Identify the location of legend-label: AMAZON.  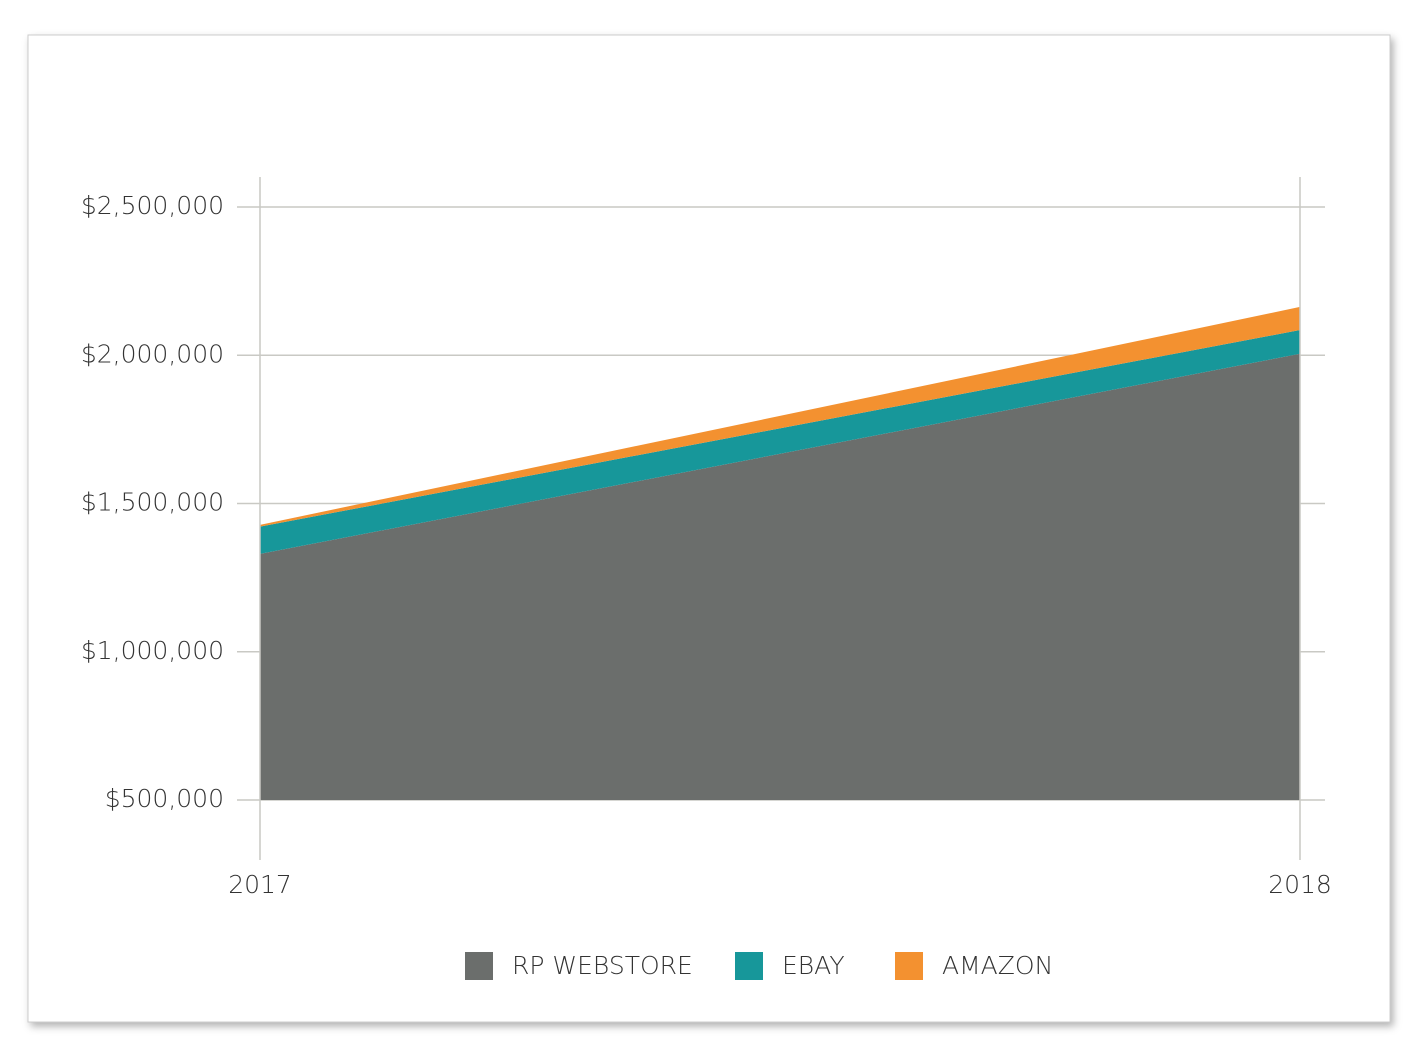
(997, 965).